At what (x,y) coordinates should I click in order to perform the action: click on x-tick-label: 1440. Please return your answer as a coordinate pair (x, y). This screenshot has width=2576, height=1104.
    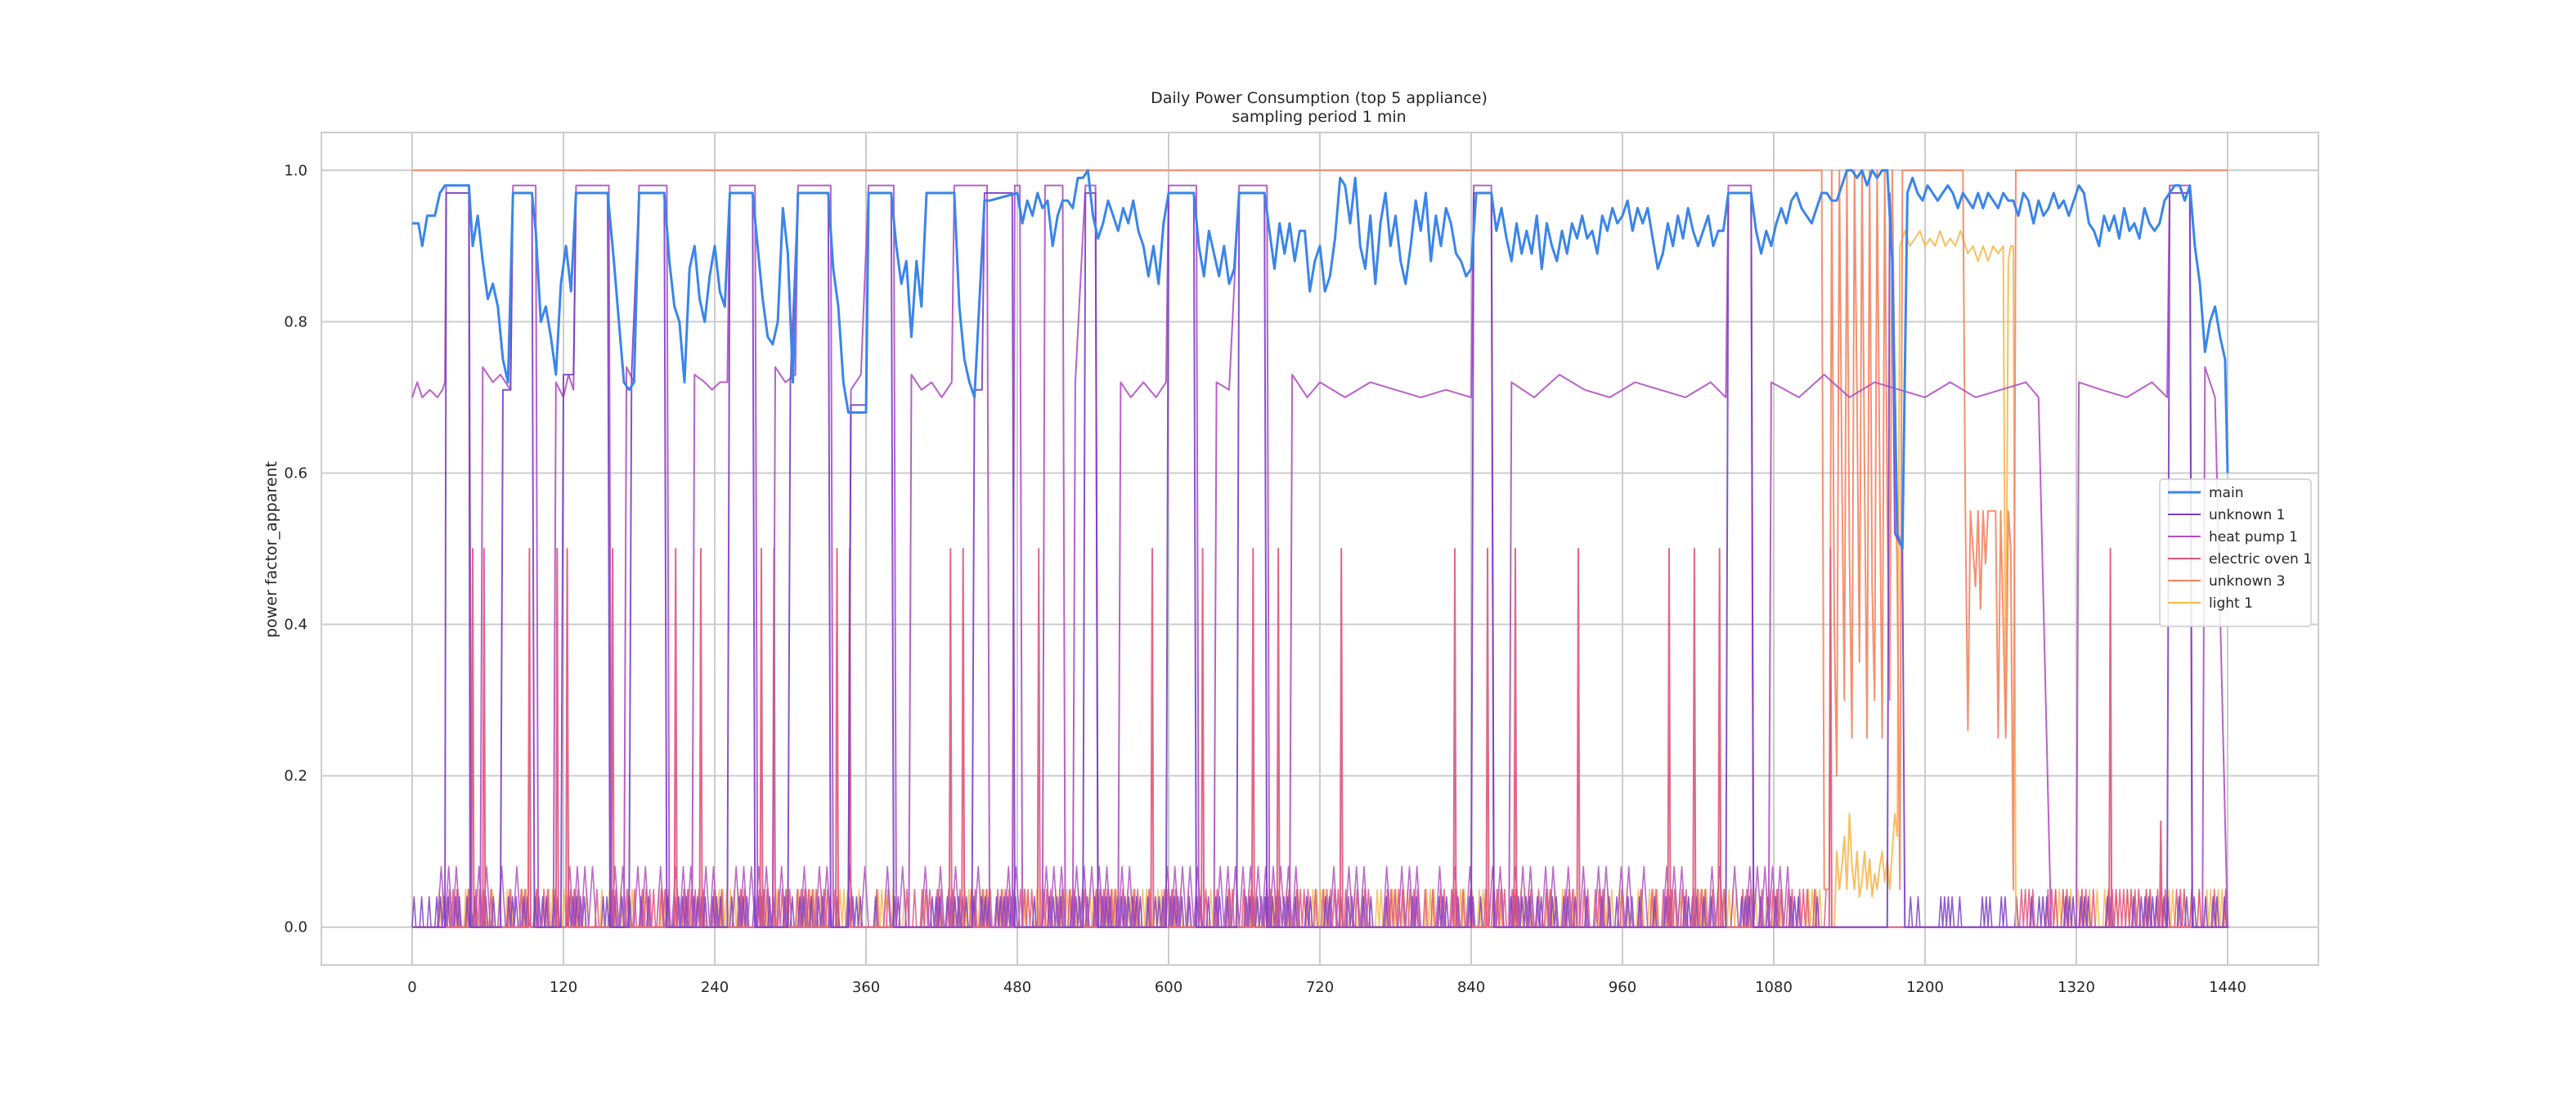
    Looking at the image, I should click on (2227, 988).